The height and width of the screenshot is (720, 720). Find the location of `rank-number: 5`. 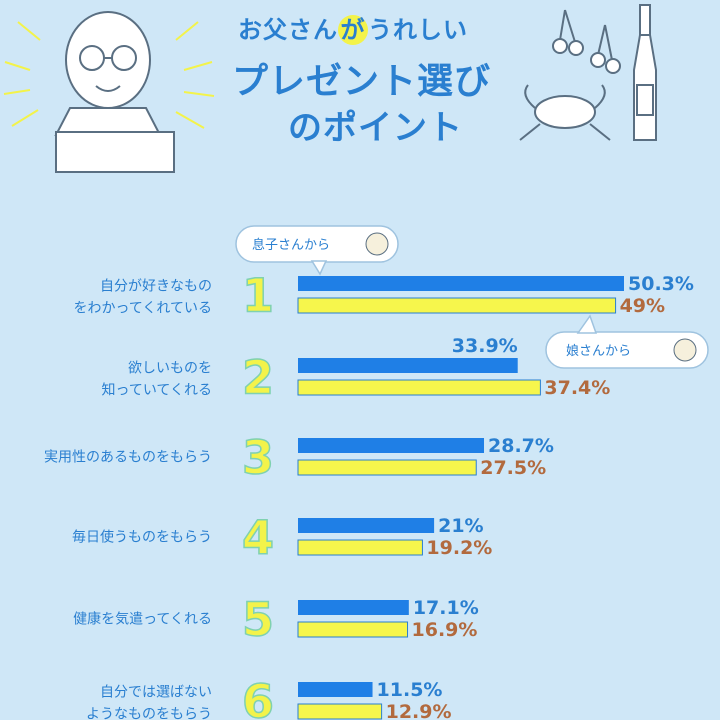

rank-number: 5 is located at coordinates (258, 620).